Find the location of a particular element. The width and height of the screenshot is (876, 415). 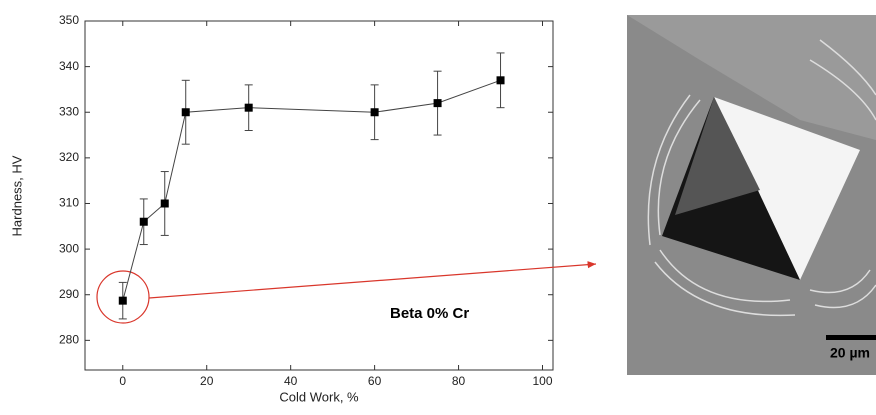

x-tick-label: 60 is located at coordinates (375, 381).